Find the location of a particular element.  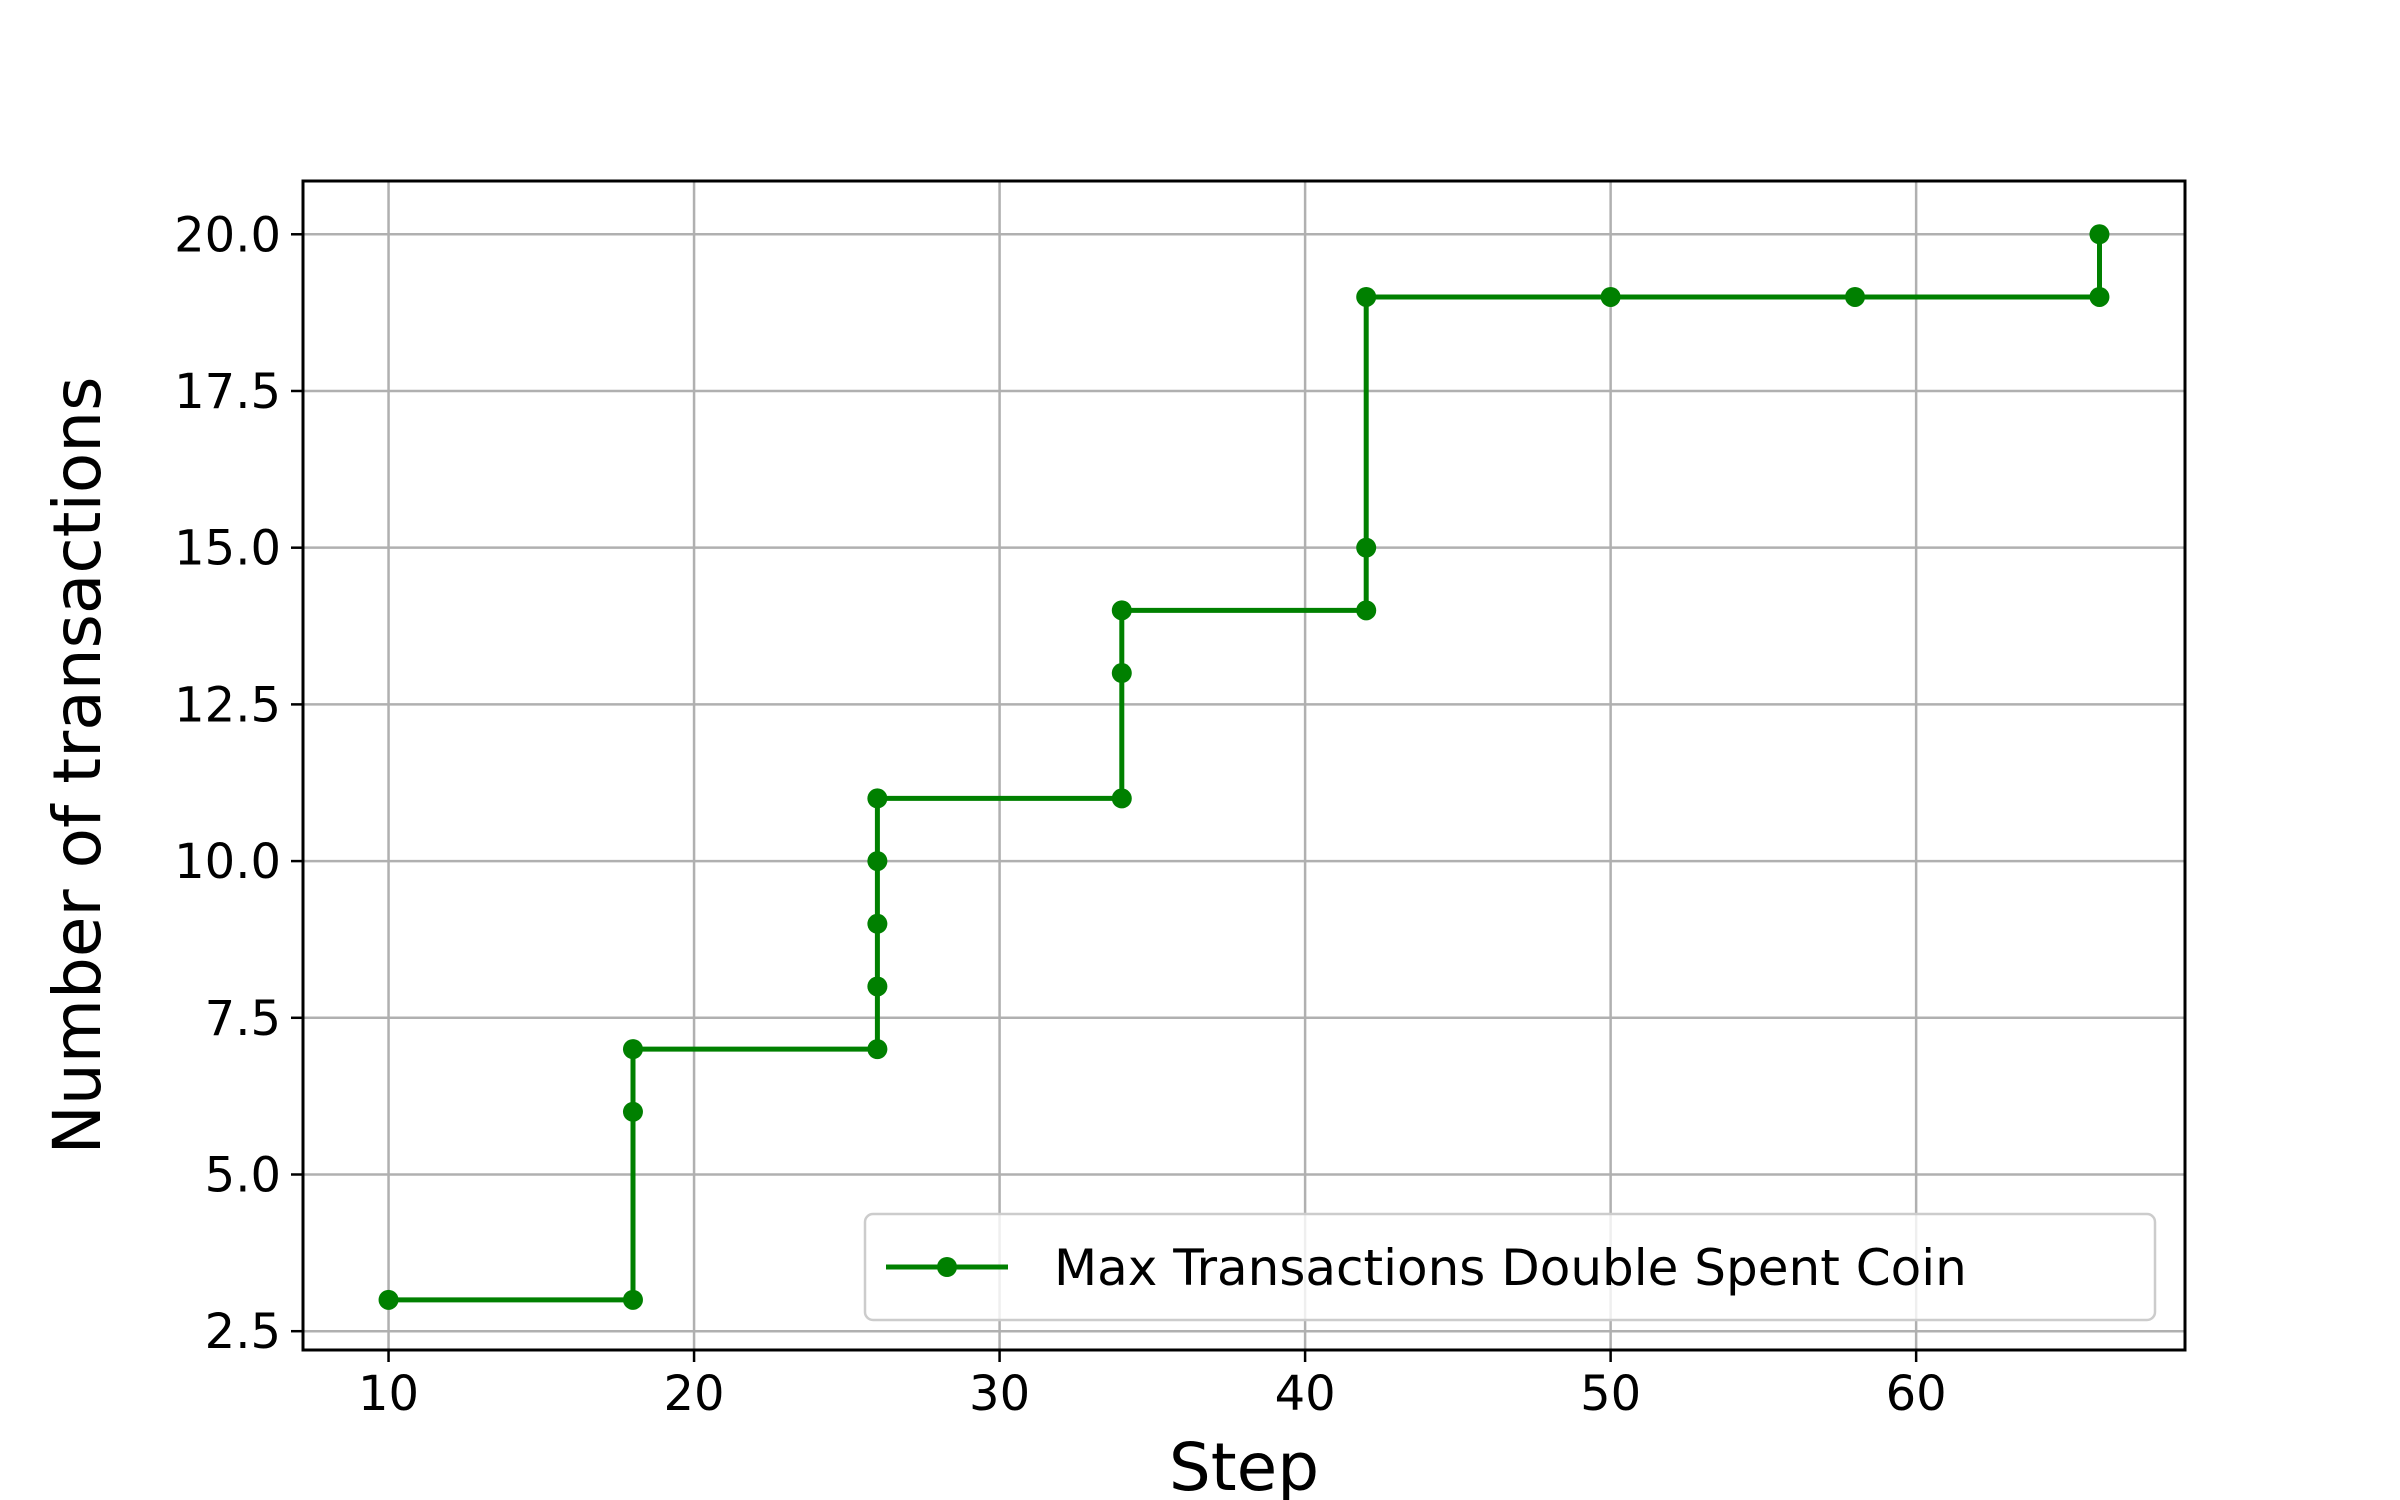

legend-box is located at coordinates (1510, 1267).